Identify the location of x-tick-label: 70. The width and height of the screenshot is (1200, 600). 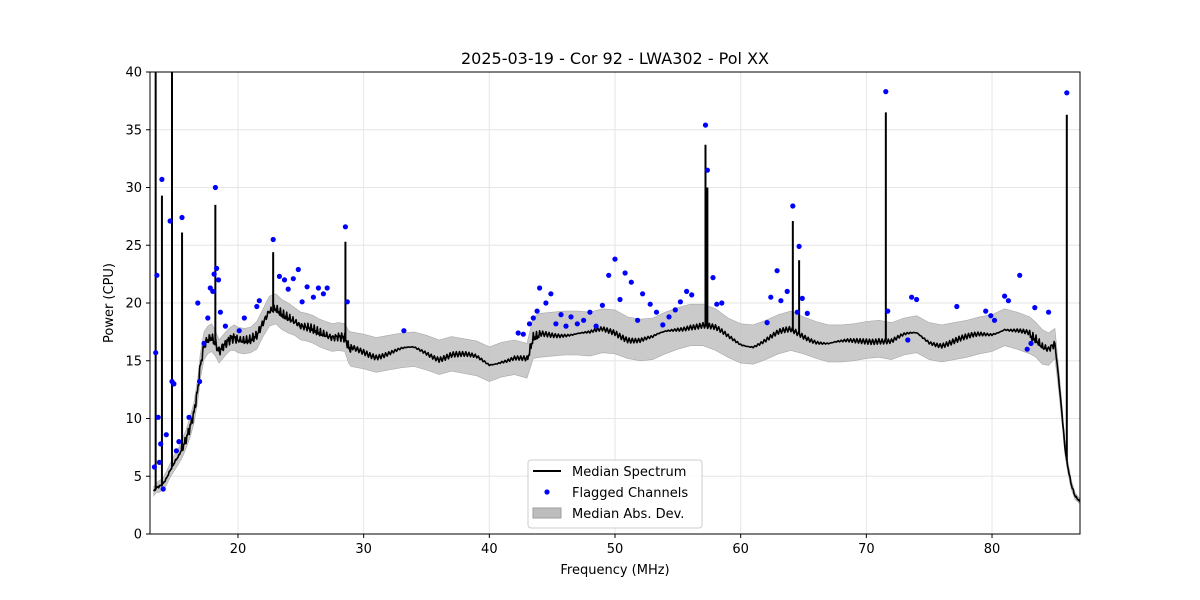
(866, 549).